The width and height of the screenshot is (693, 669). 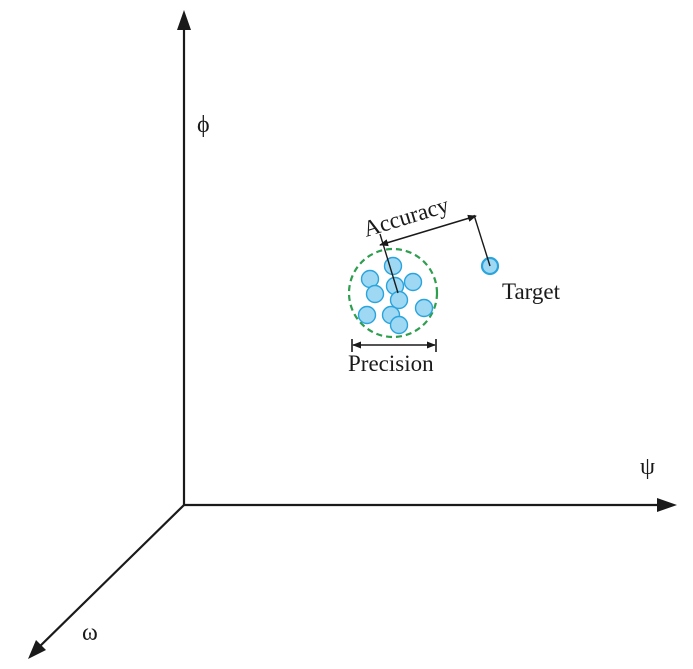 I want to click on precision-label: Precision, so click(x=391, y=363).